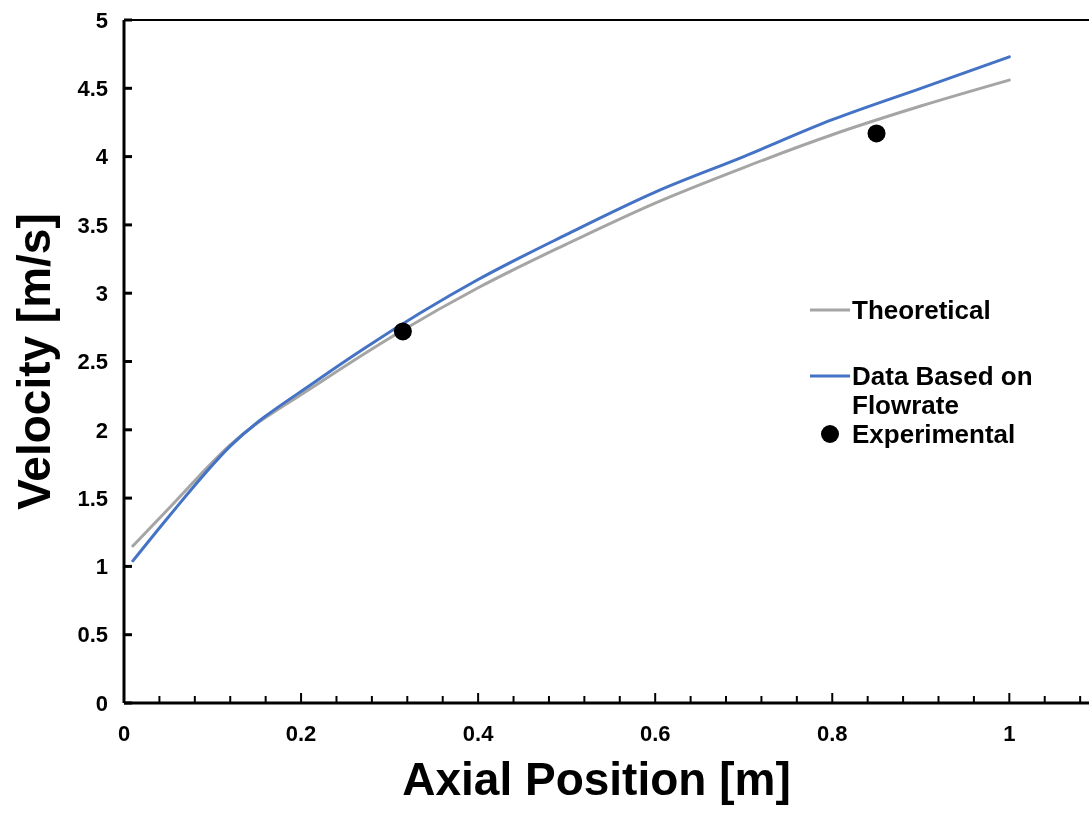 The width and height of the screenshot is (1089, 813). What do you see at coordinates (655, 733) in the screenshot?
I see `x-tick-label: 0.6` at bounding box center [655, 733].